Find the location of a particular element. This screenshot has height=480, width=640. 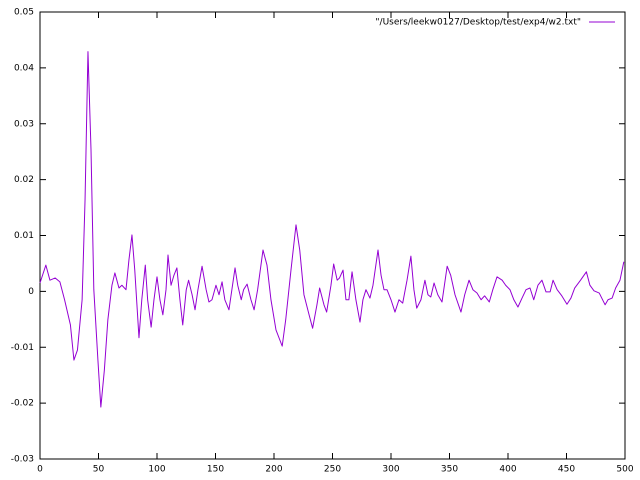

y-tick-label: -0.03 is located at coordinates (22, 460).